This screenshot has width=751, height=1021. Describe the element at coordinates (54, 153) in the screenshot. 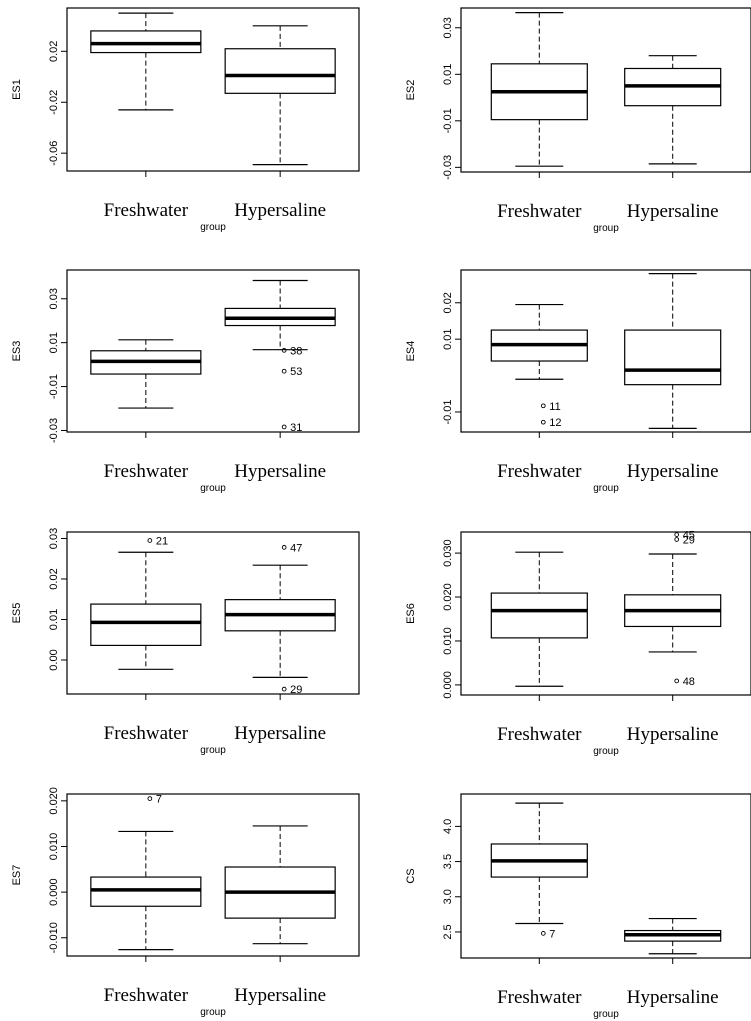

I see `y-tick-label: -0.06` at that location.